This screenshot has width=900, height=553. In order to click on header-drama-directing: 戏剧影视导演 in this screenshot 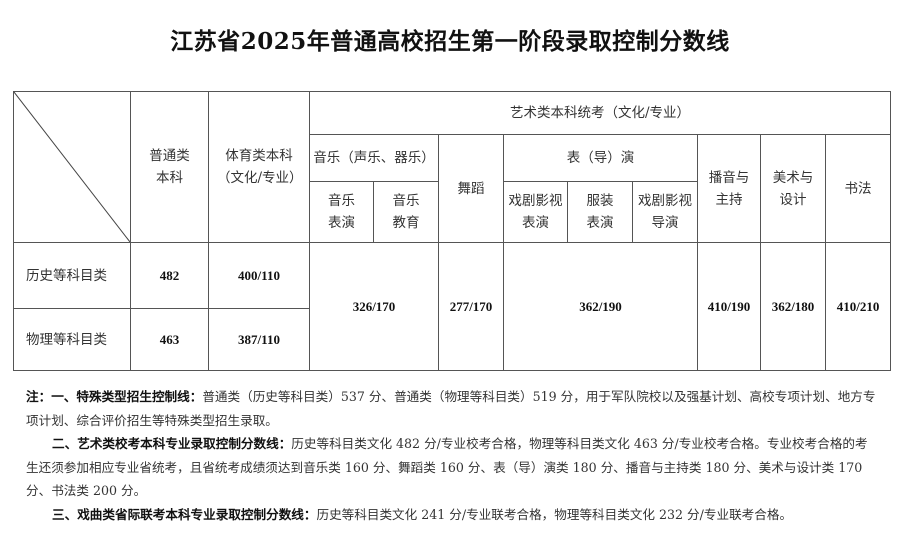, I will do `click(665, 212)`.